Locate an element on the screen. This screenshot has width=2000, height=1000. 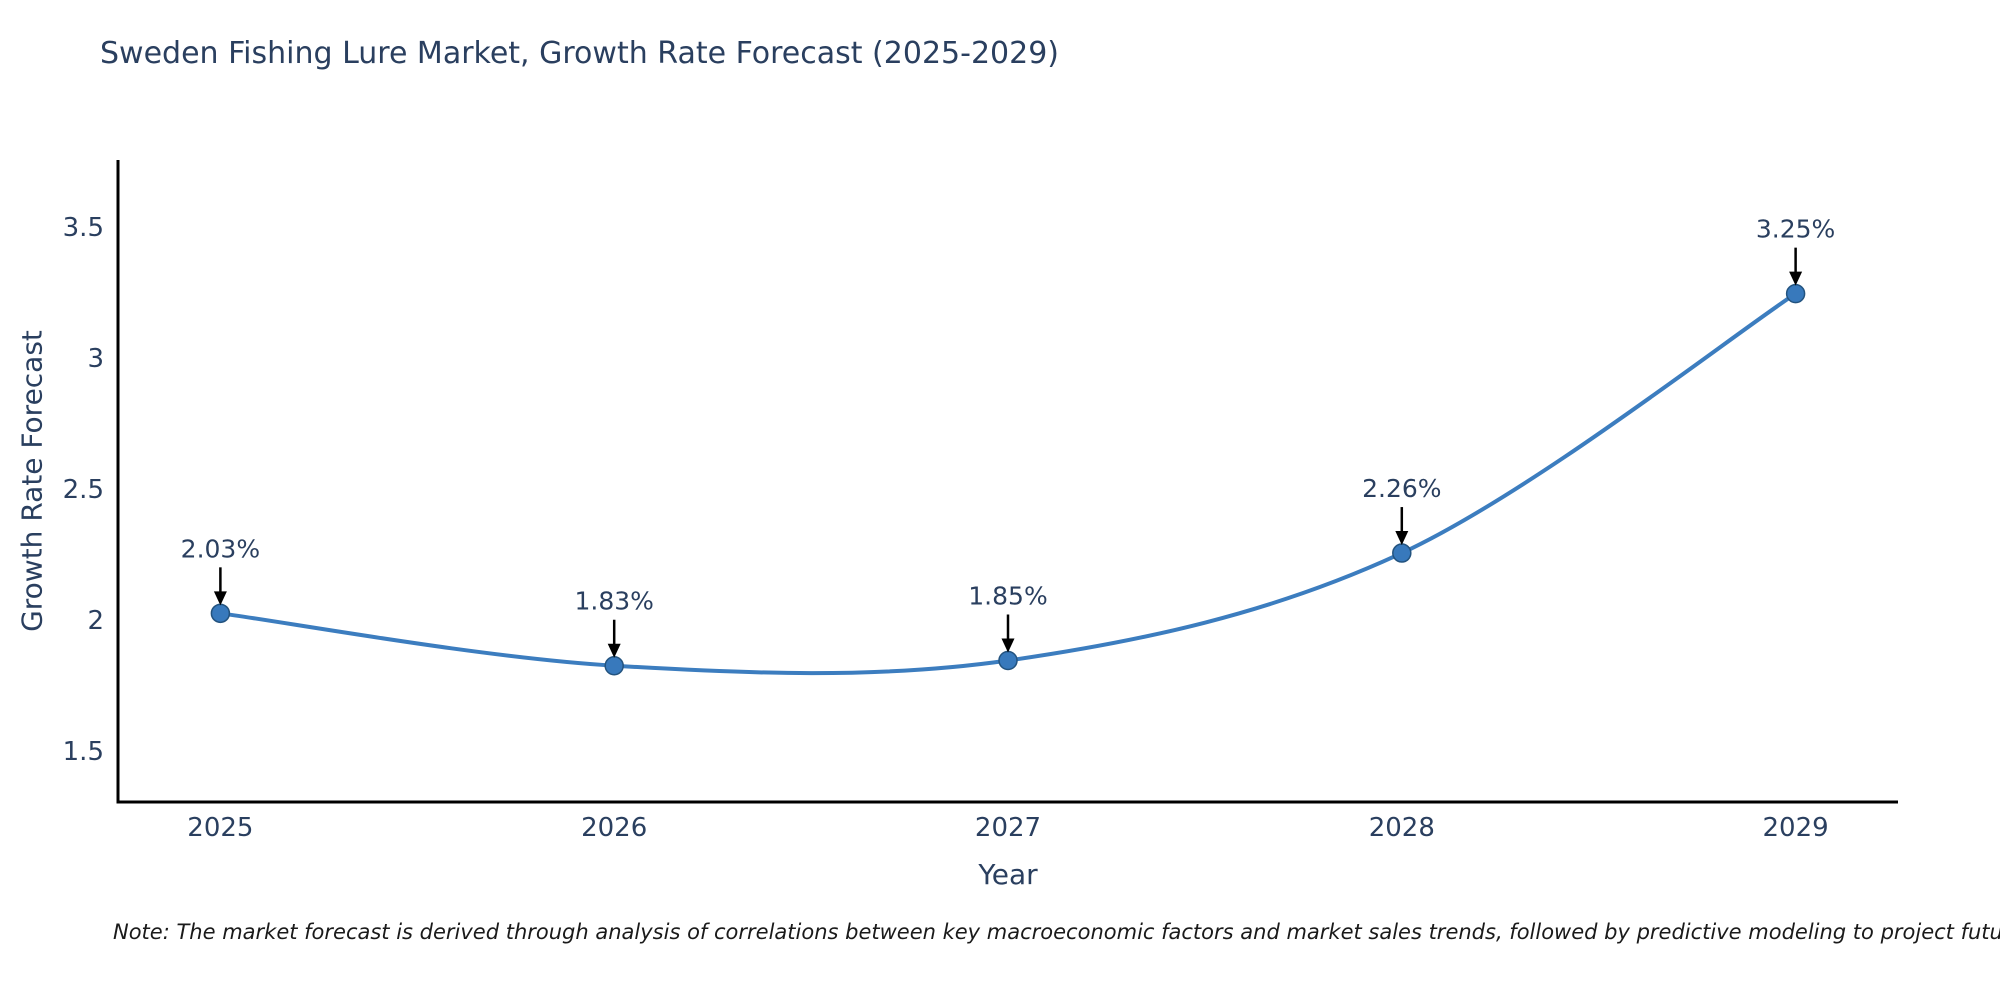
y-axis-title: Growth Rate Forecast is located at coordinates (32, 481).